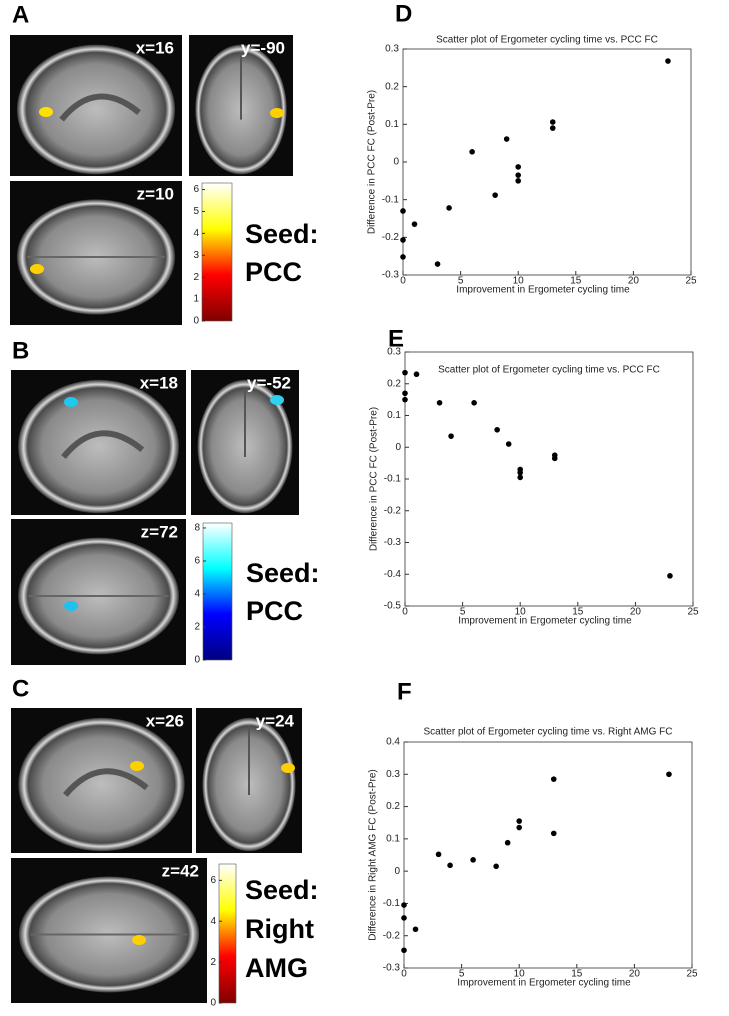  I want to click on slice-label: z=10, so click(155, 193).